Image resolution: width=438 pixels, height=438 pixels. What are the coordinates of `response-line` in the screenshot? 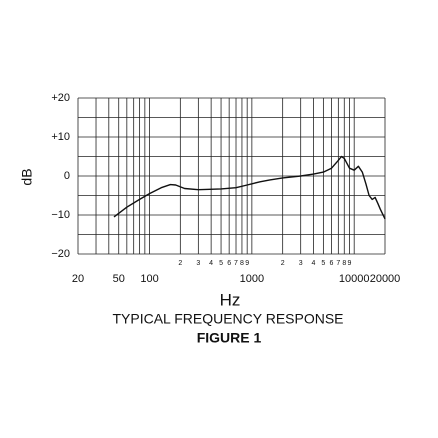 It's located at (249, 187).